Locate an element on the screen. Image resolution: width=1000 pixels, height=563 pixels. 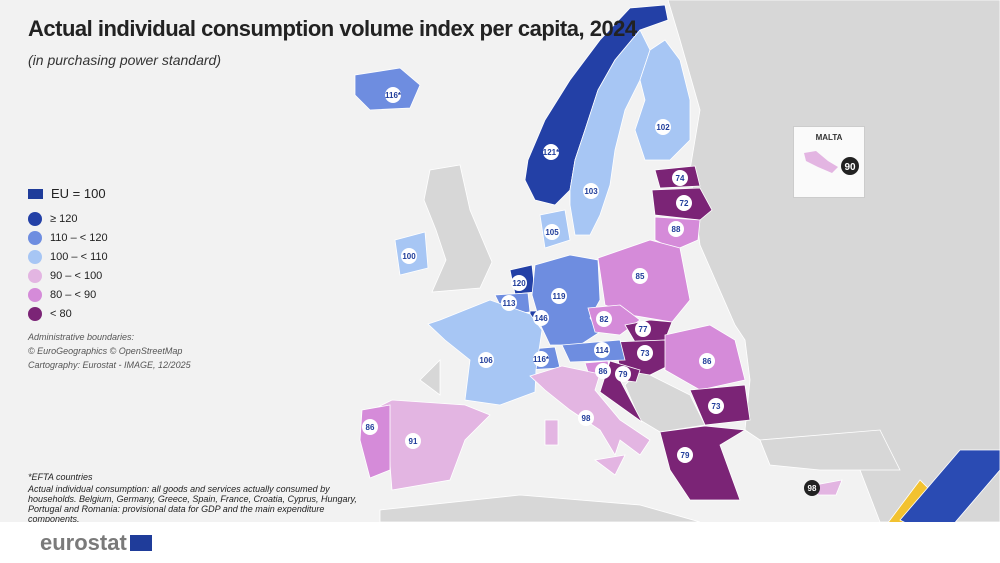
value-label: 72 is located at coordinates (684, 203).